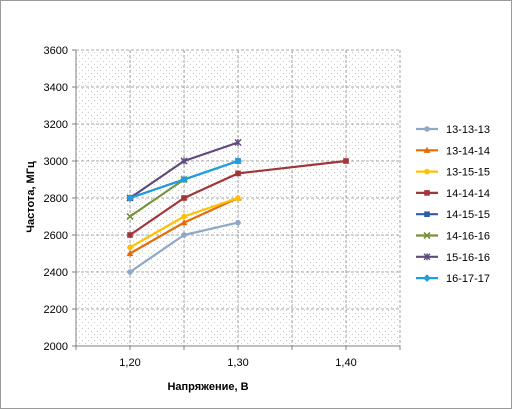 This screenshot has width=512, height=409. I want to click on legend-label: 13-14-14, so click(468, 151).